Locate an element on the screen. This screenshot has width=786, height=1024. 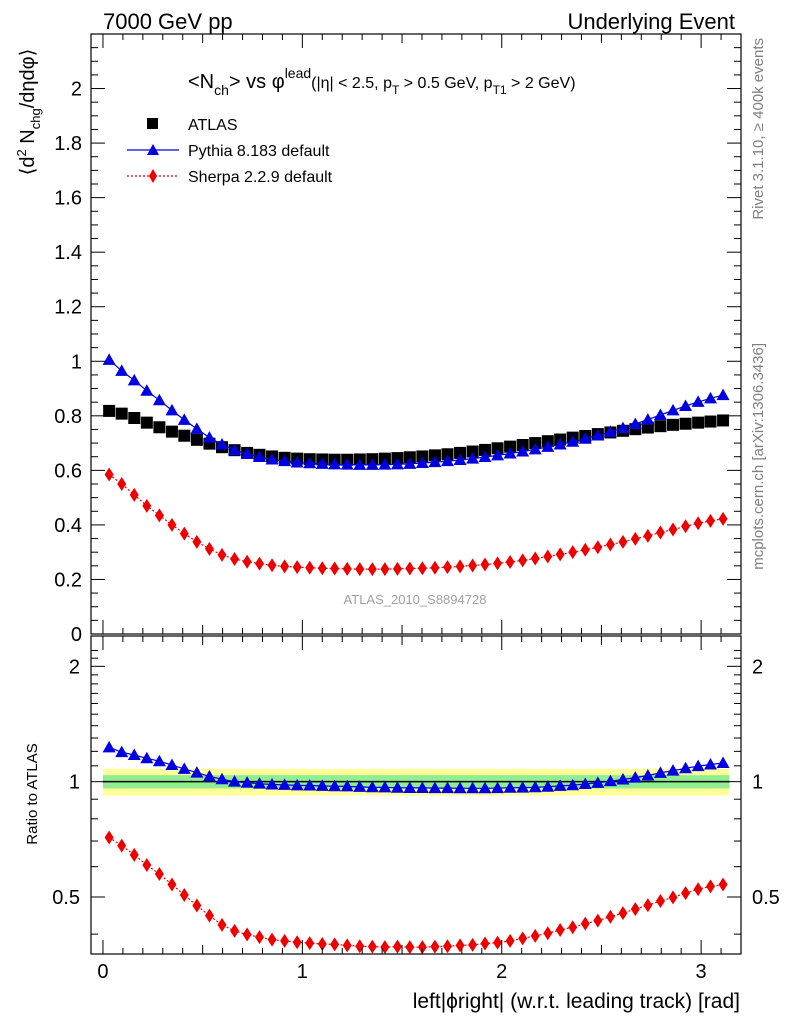
ratio-y-tick-label: 1 is located at coordinates (74, 783).